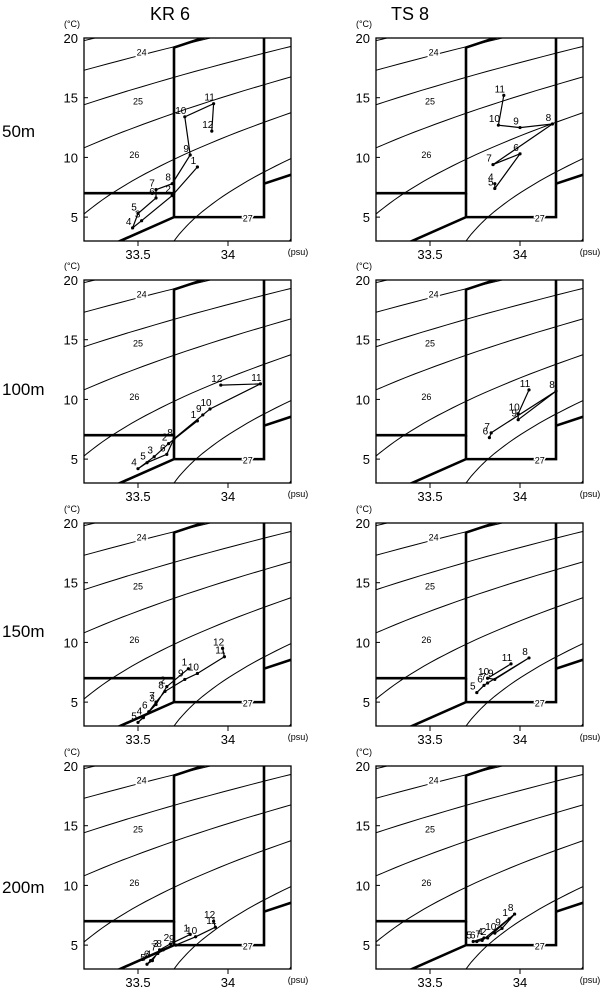  I want to click on ts-point-label-month-3: 3, so click(138, 215).